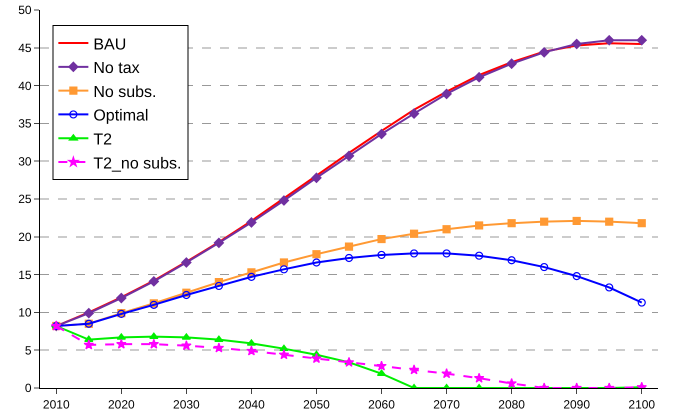 This screenshot has height=418, width=678. Describe the element at coordinates (512, 404) in the screenshot. I see `x-tick-label: 2080` at that location.